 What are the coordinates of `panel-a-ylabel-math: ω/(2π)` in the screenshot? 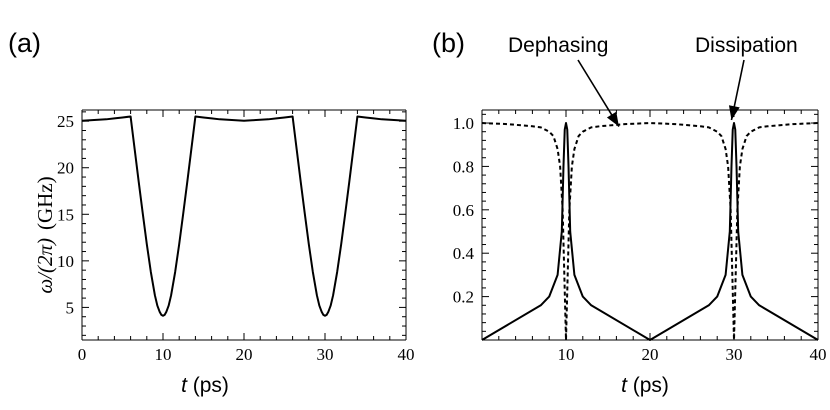 It's located at (45, 266).